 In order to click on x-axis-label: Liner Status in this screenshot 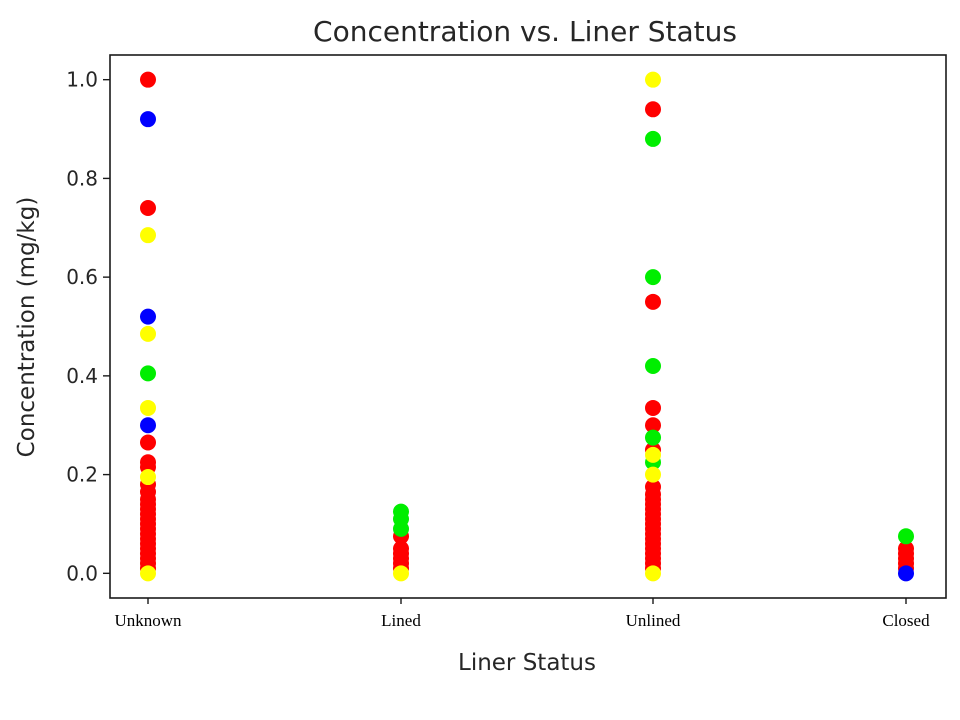, I will do `click(527, 663)`.